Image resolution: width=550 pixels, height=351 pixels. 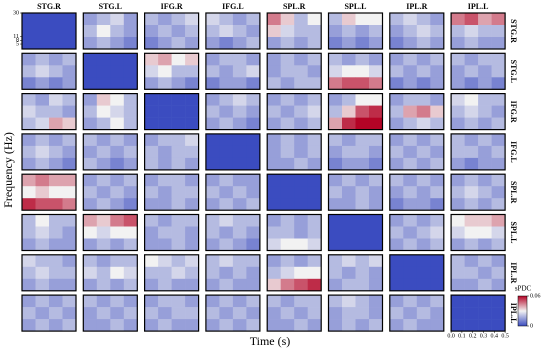 What do you see at coordinates (513, 71) in the screenshot?
I see `row-label: STG.L` at bounding box center [513, 71].